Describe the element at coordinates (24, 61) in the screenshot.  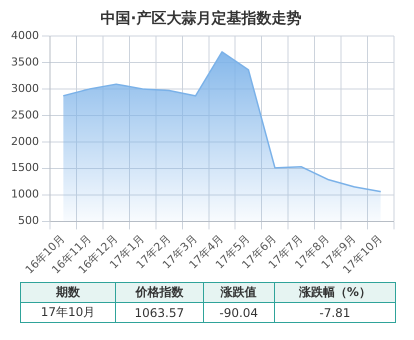
I see `y-tick-label: 3500` at that location.